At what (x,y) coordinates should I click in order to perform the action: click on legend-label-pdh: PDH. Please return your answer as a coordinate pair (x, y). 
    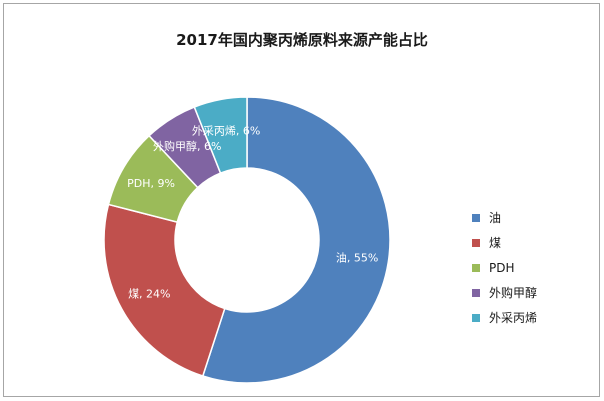
    Looking at the image, I should click on (502, 268).